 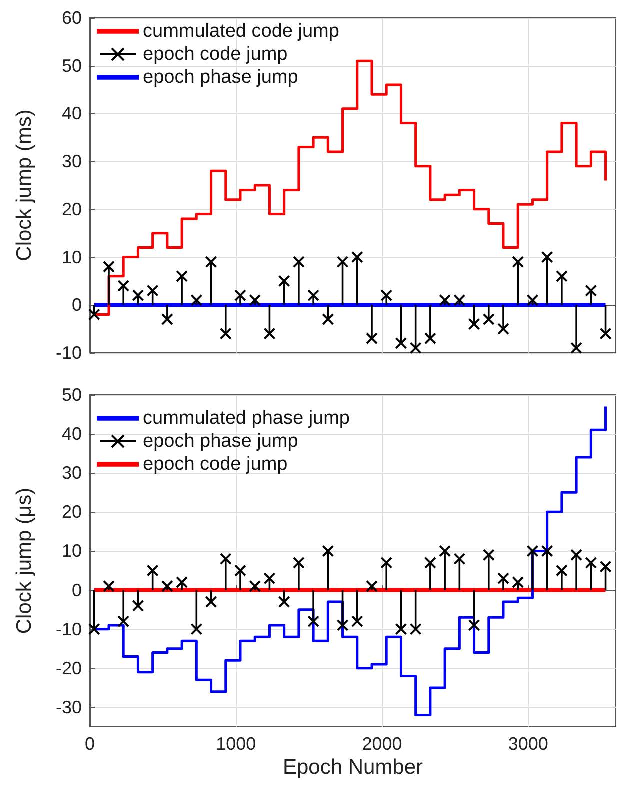 What do you see at coordinates (72, 18) in the screenshot?
I see `y-tick-label: 60` at bounding box center [72, 18].